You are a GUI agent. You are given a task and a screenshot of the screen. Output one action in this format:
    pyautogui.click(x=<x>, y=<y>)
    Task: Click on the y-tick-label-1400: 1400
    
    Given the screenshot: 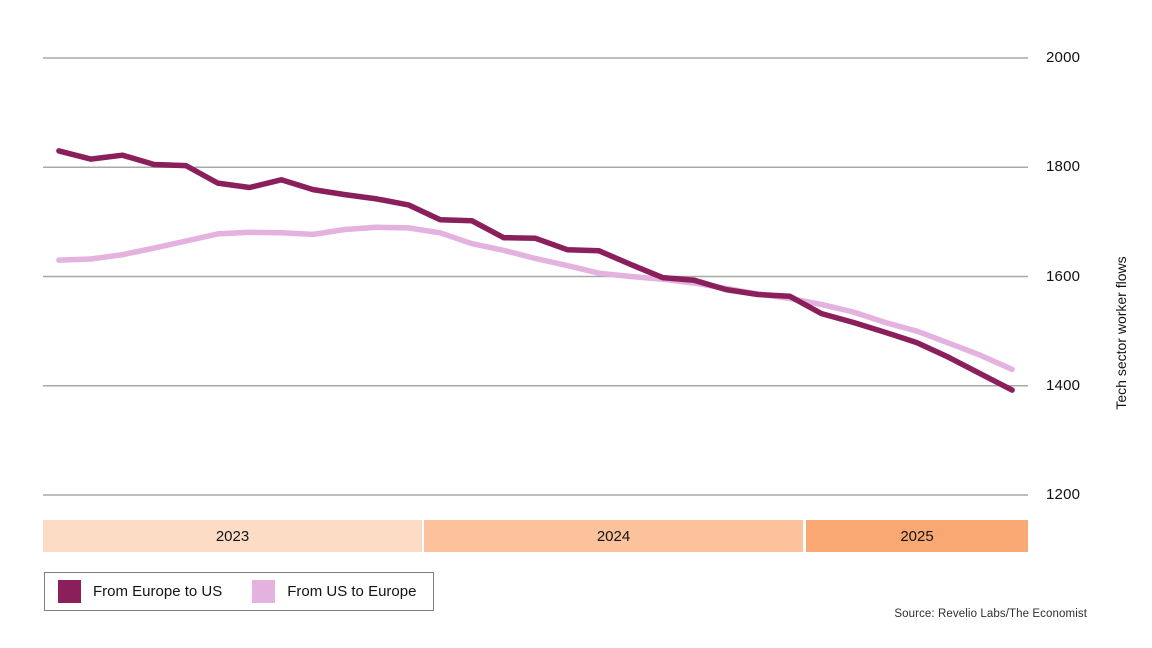 What is the action you would take?
    pyautogui.click(x=1063, y=385)
    